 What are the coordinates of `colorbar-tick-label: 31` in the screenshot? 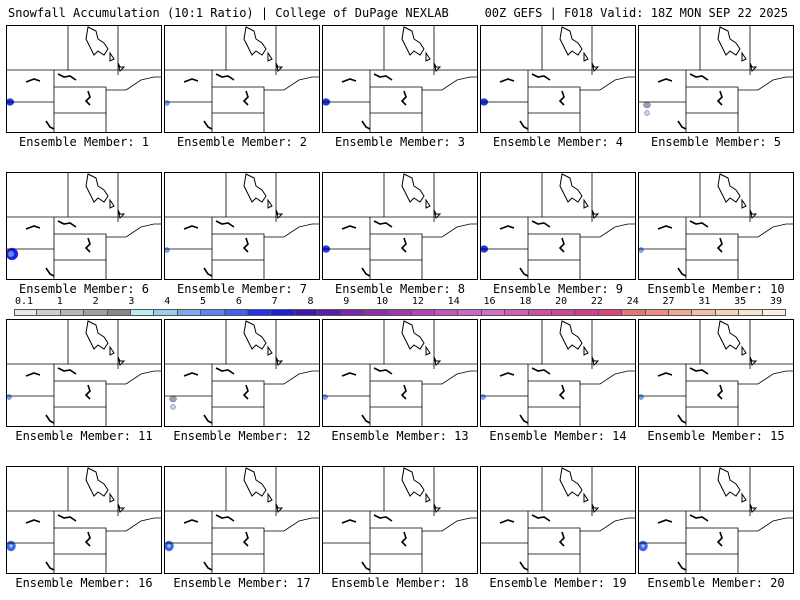 It's located at (704, 301).